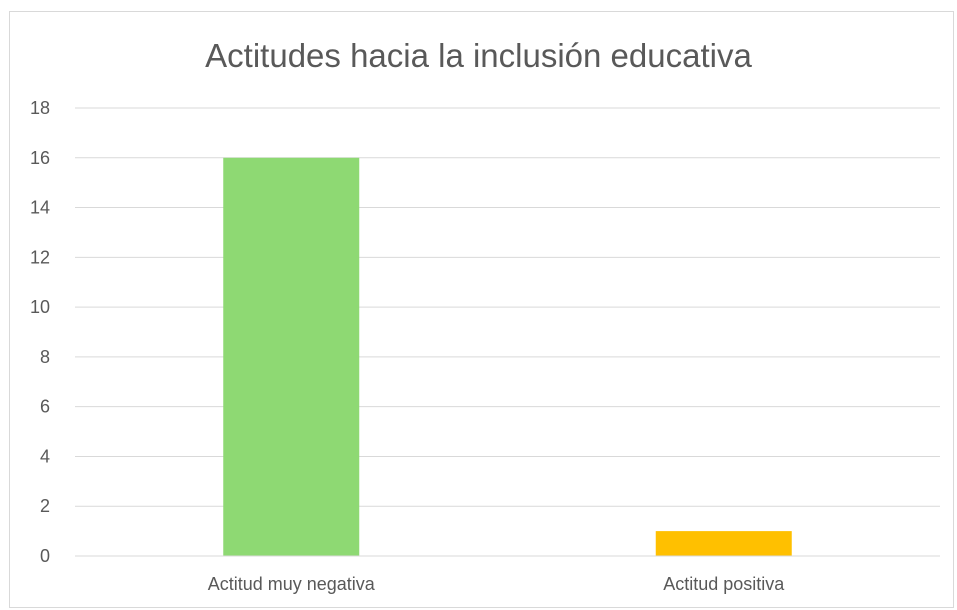 The height and width of the screenshot is (610, 957). Describe the element at coordinates (292, 584) in the screenshot. I see `x-category-label: Actitud muy negativa` at that location.